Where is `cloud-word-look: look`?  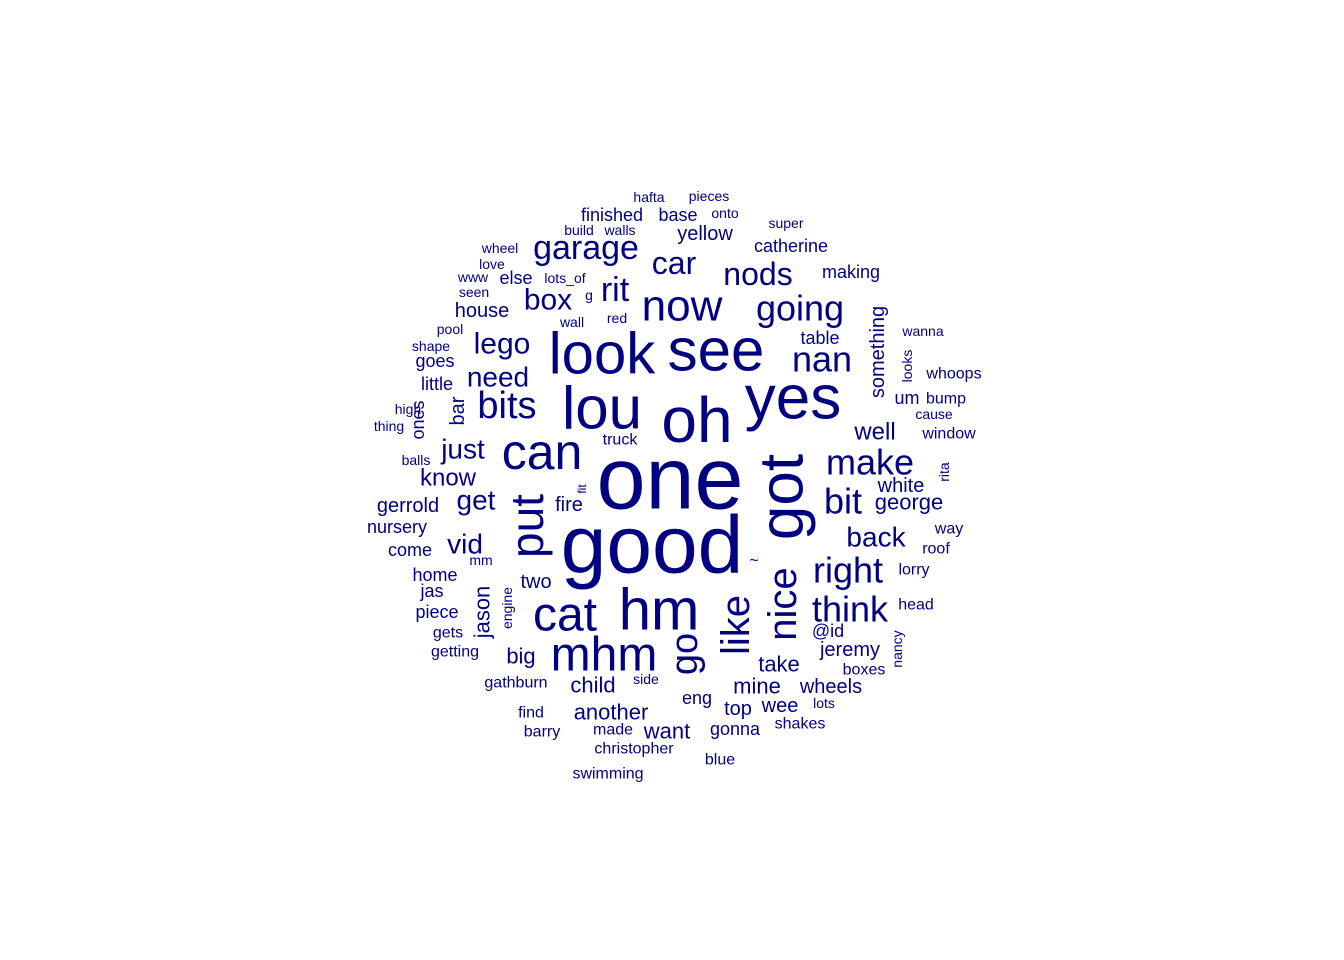 cloud-word-look: look is located at coordinates (602, 354).